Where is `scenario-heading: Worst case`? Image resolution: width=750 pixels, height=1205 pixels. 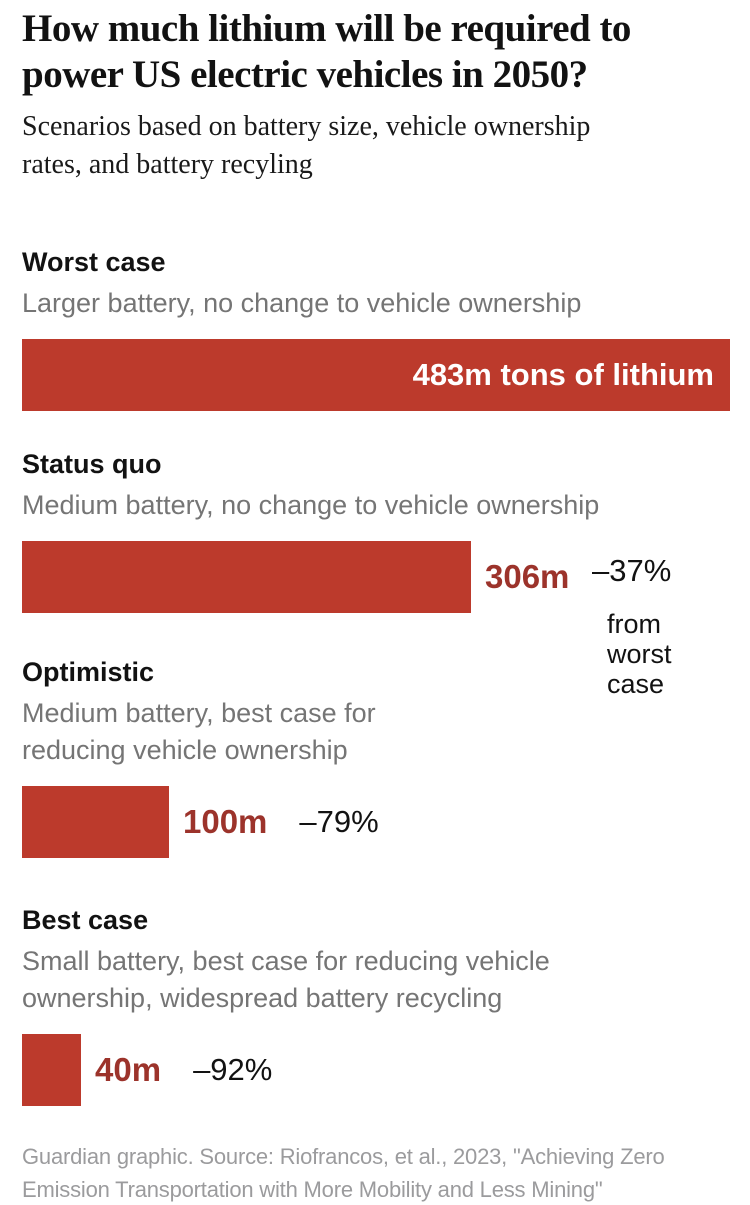
scenario-heading: Worst case is located at coordinates (94, 262).